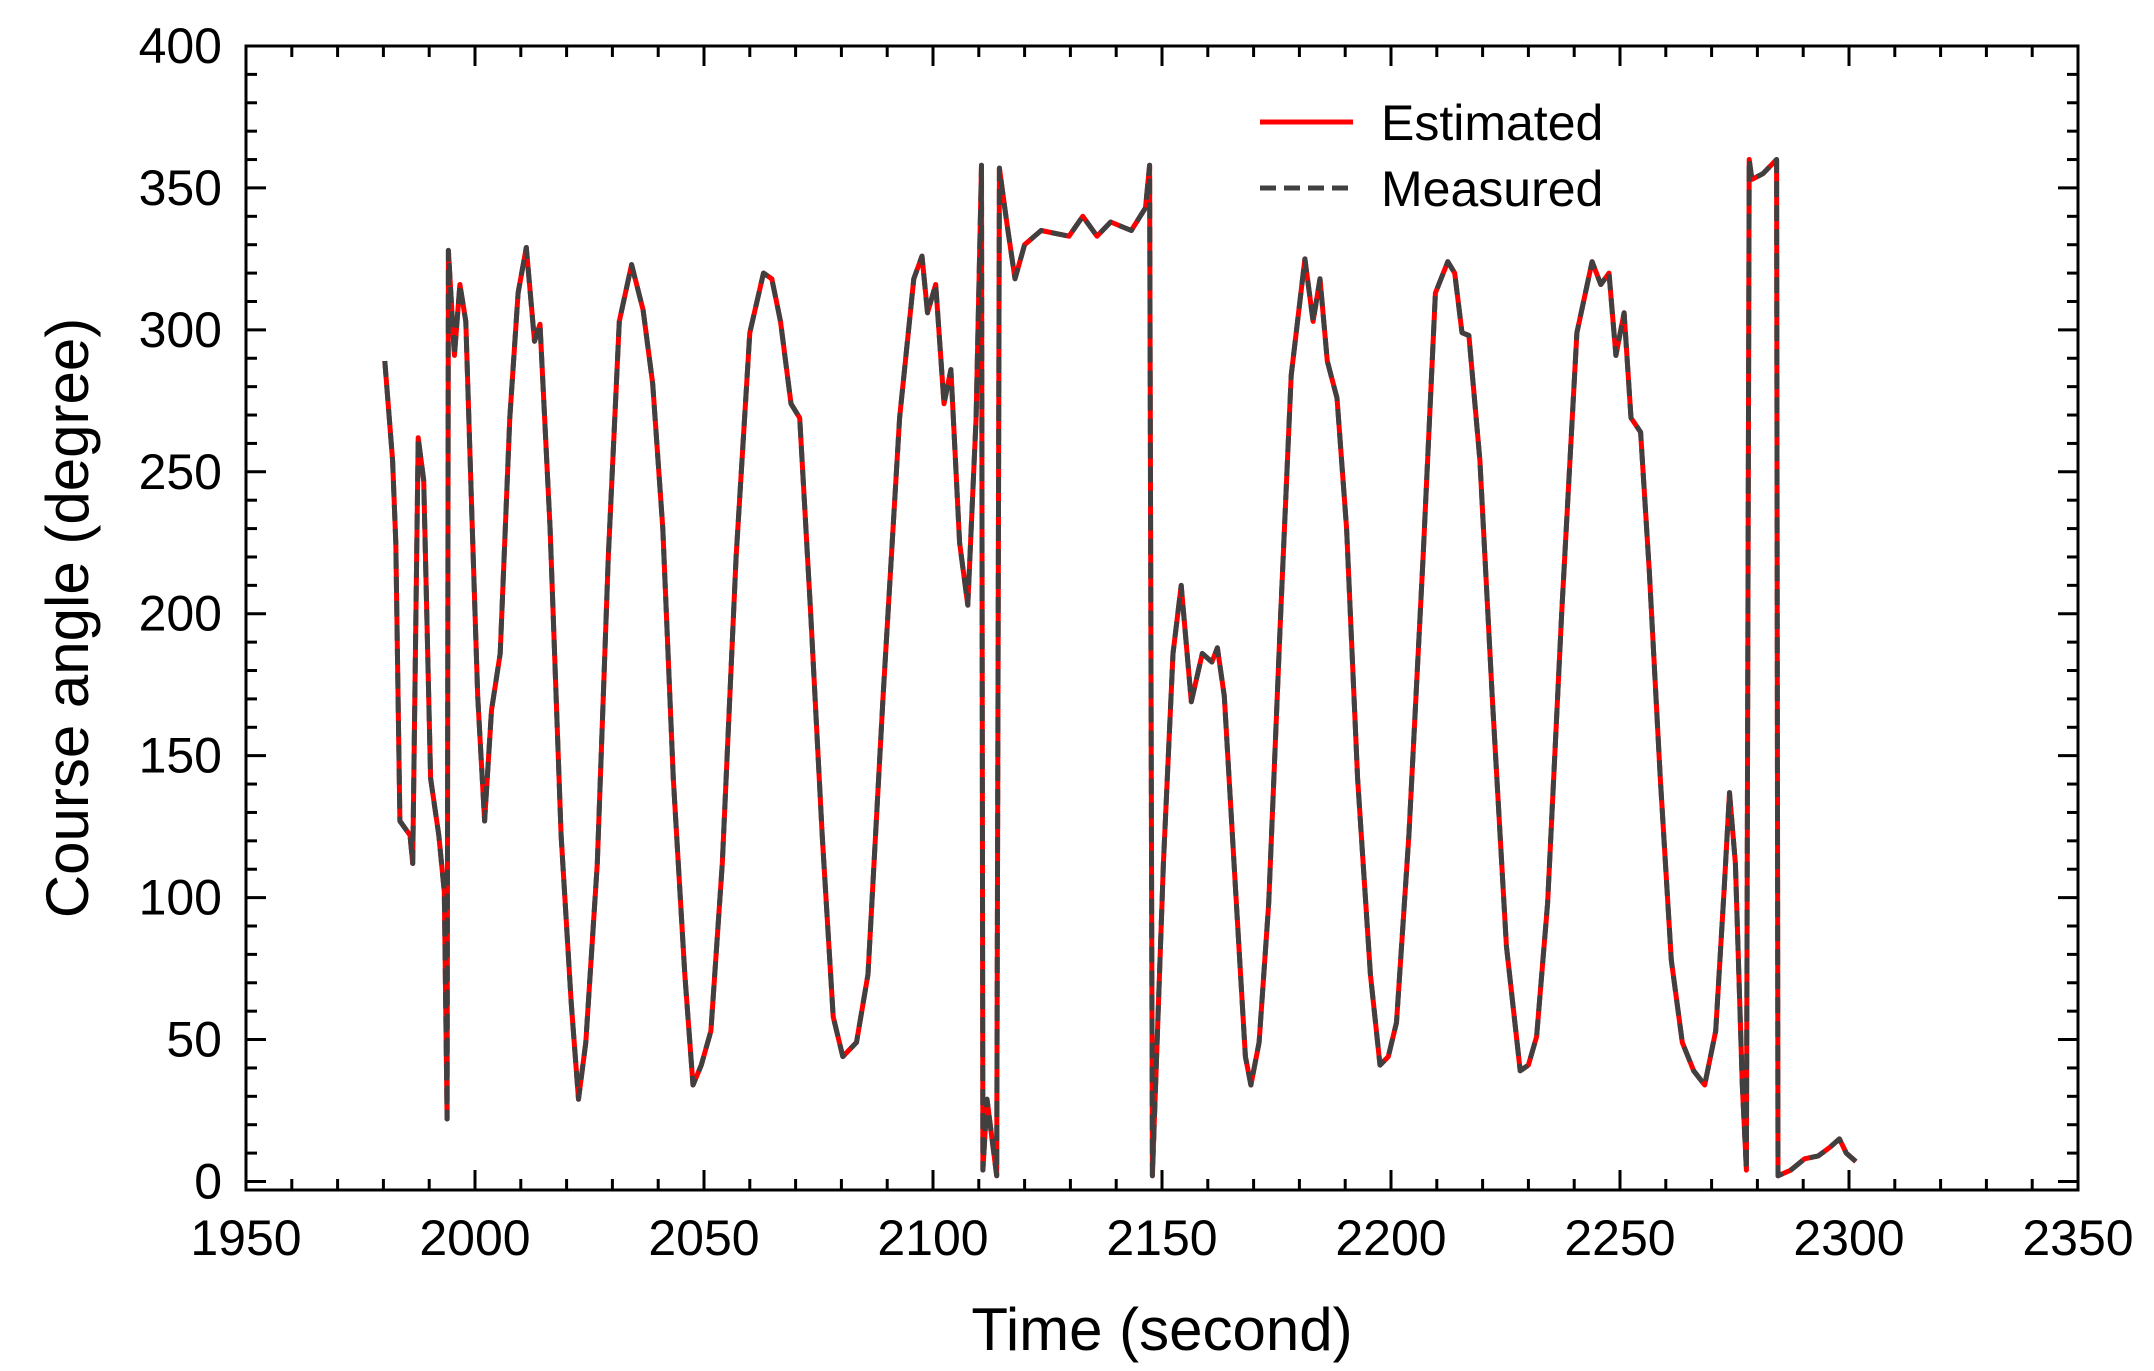 The height and width of the screenshot is (1371, 2154). Describe the element at coordinates (1492, 123) in the screenshot. I see `legend-label: Estimated` at that location.